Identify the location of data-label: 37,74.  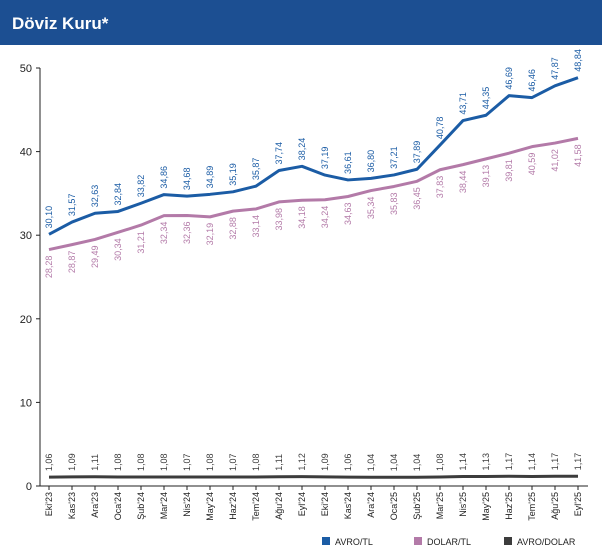
(279, 153).